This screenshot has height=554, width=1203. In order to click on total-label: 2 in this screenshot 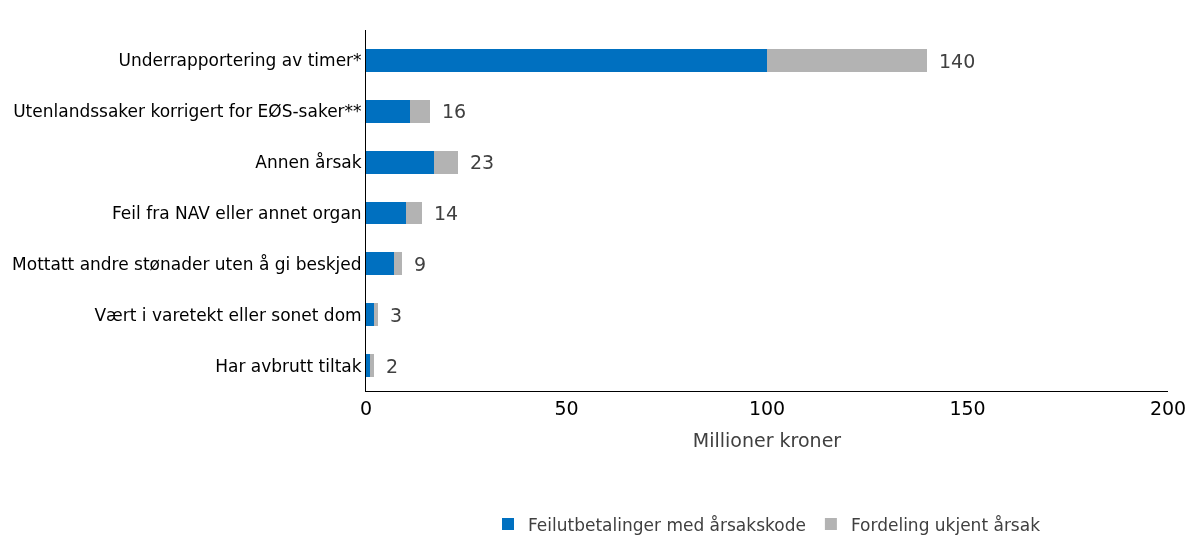, I will do `click(392, 366)`.